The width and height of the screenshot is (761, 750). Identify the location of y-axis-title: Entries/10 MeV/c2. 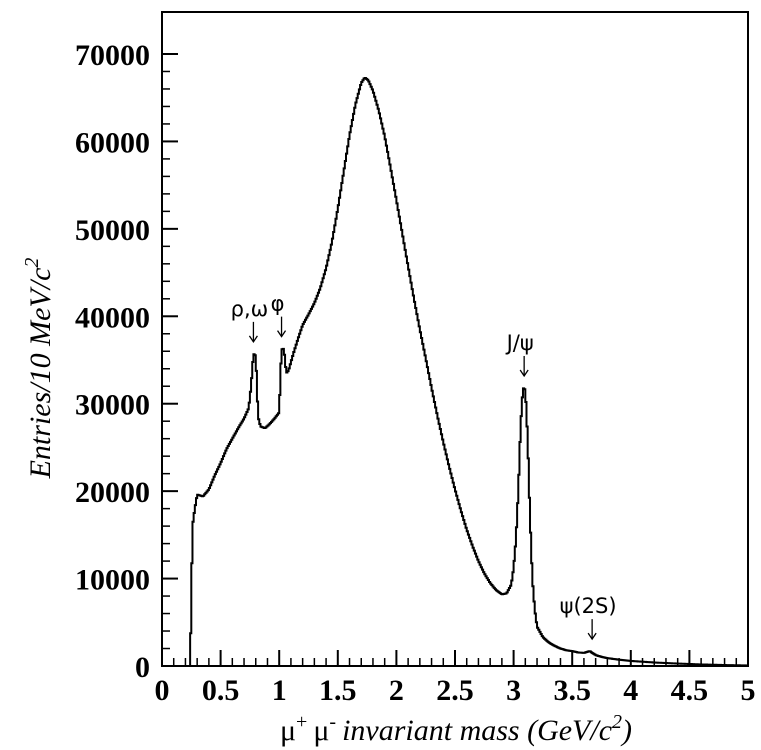
(39, 369).